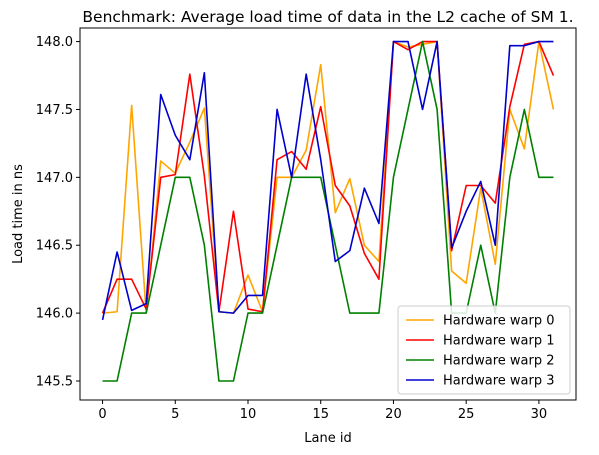 The width and height of the screenshot is (599, 455). I want to click on x-tick-label: 30, so click(539, 414).